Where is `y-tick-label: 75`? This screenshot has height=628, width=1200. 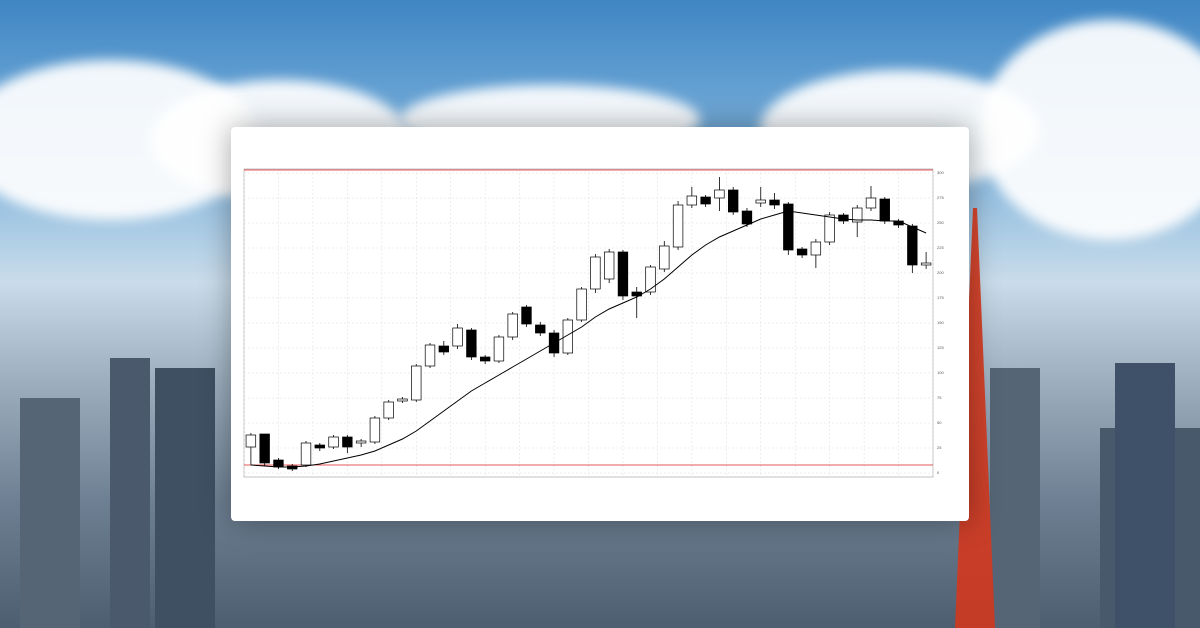 y-tick-label: 75 is located at coordinates (939, 397).